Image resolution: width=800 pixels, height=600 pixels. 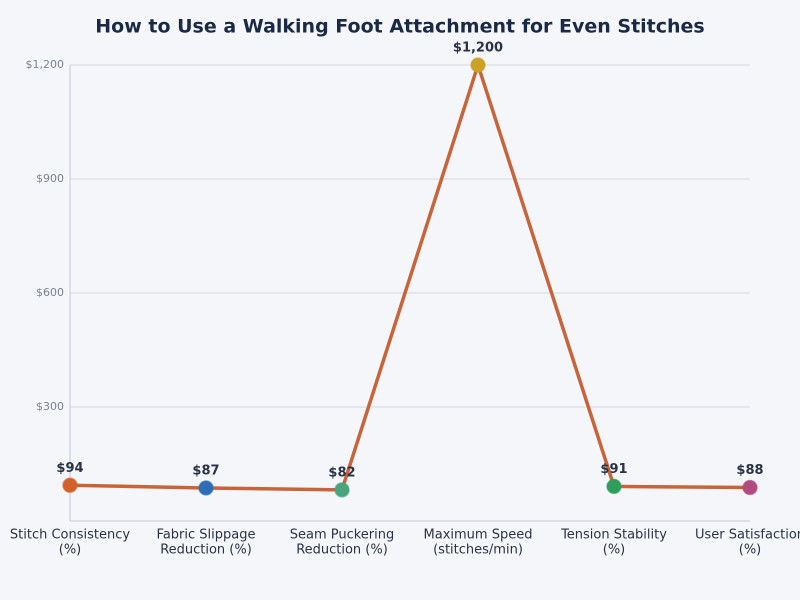 I want to click on x-tick-label: Stitch Consistency, so click(x=70, y=535).